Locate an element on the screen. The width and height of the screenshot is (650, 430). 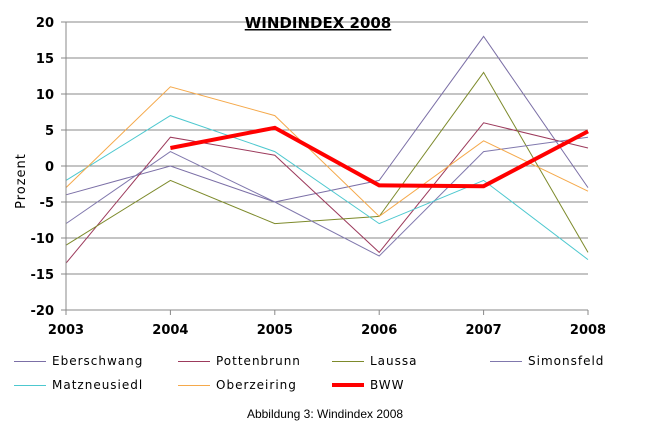
legend-label: Matzneusiedl is located at coordinates (98, 385).